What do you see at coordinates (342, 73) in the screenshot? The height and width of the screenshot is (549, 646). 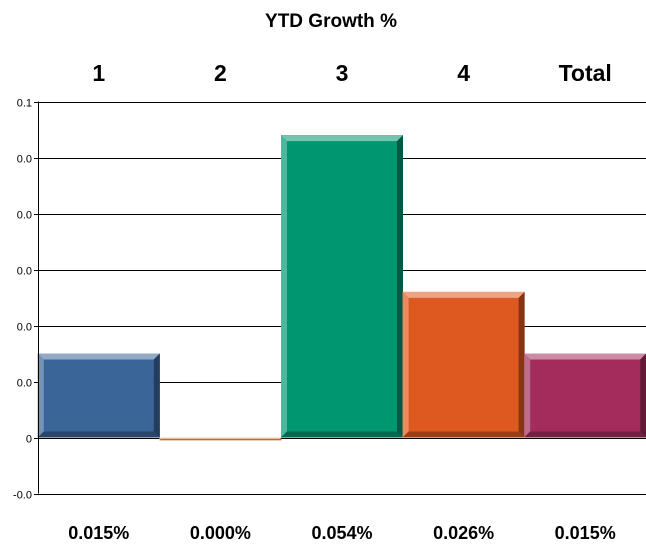 I see `category-label: 3` at bounding box center [342, 73].